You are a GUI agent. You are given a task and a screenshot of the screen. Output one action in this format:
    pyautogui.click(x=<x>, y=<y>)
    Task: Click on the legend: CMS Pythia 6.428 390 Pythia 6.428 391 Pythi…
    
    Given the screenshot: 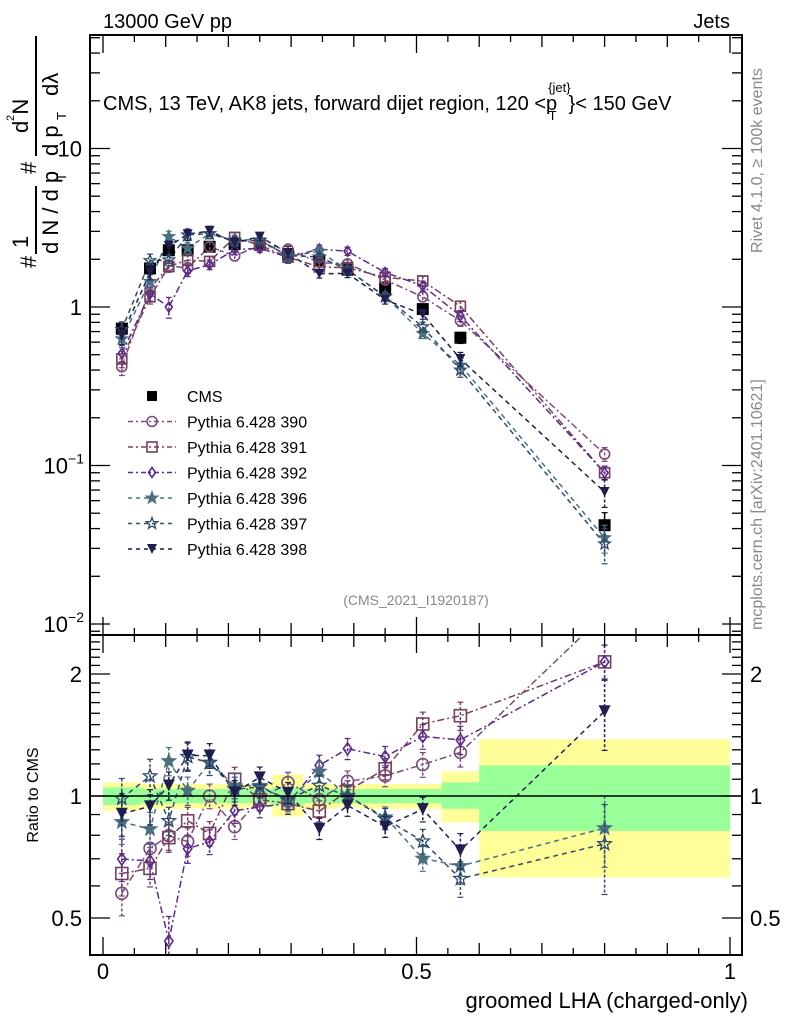 What is the action you would take?
    pyautogui.click(x=217, y=474)
    